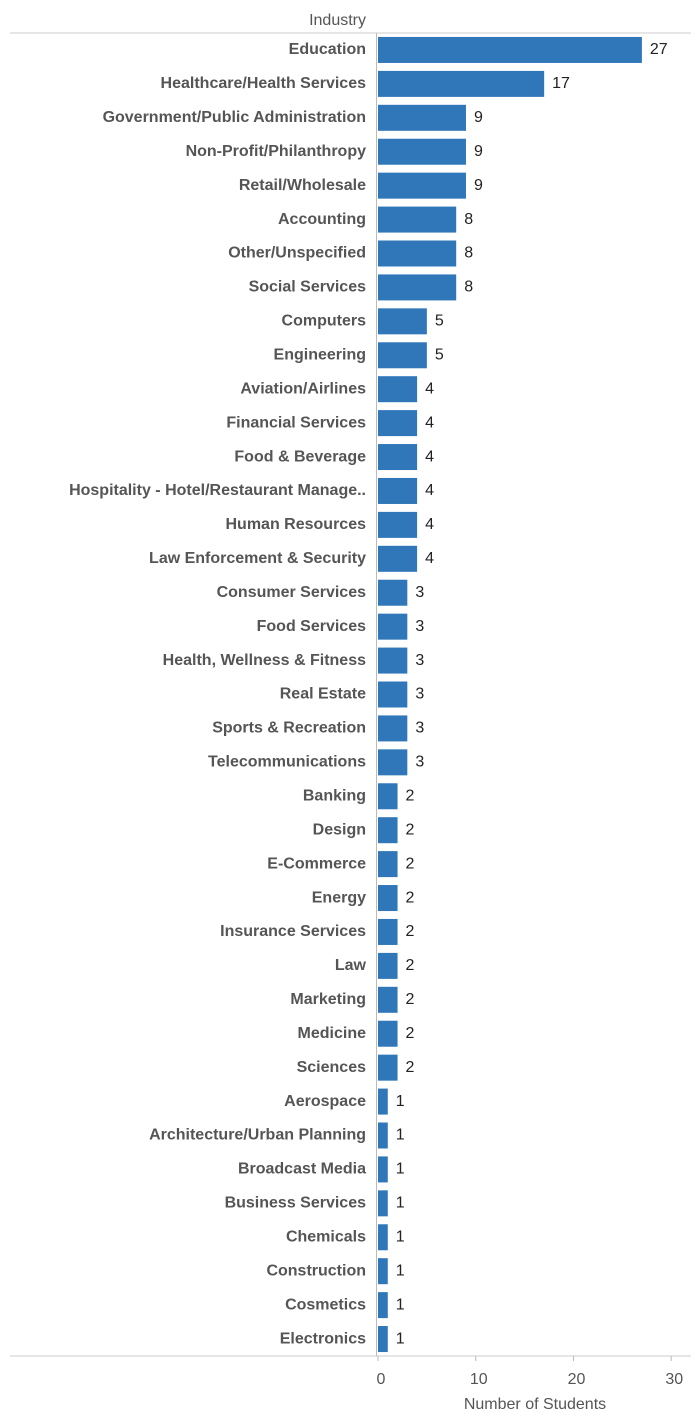  I want to click on y-tick-label: Chemicals, so click(326, 1236).